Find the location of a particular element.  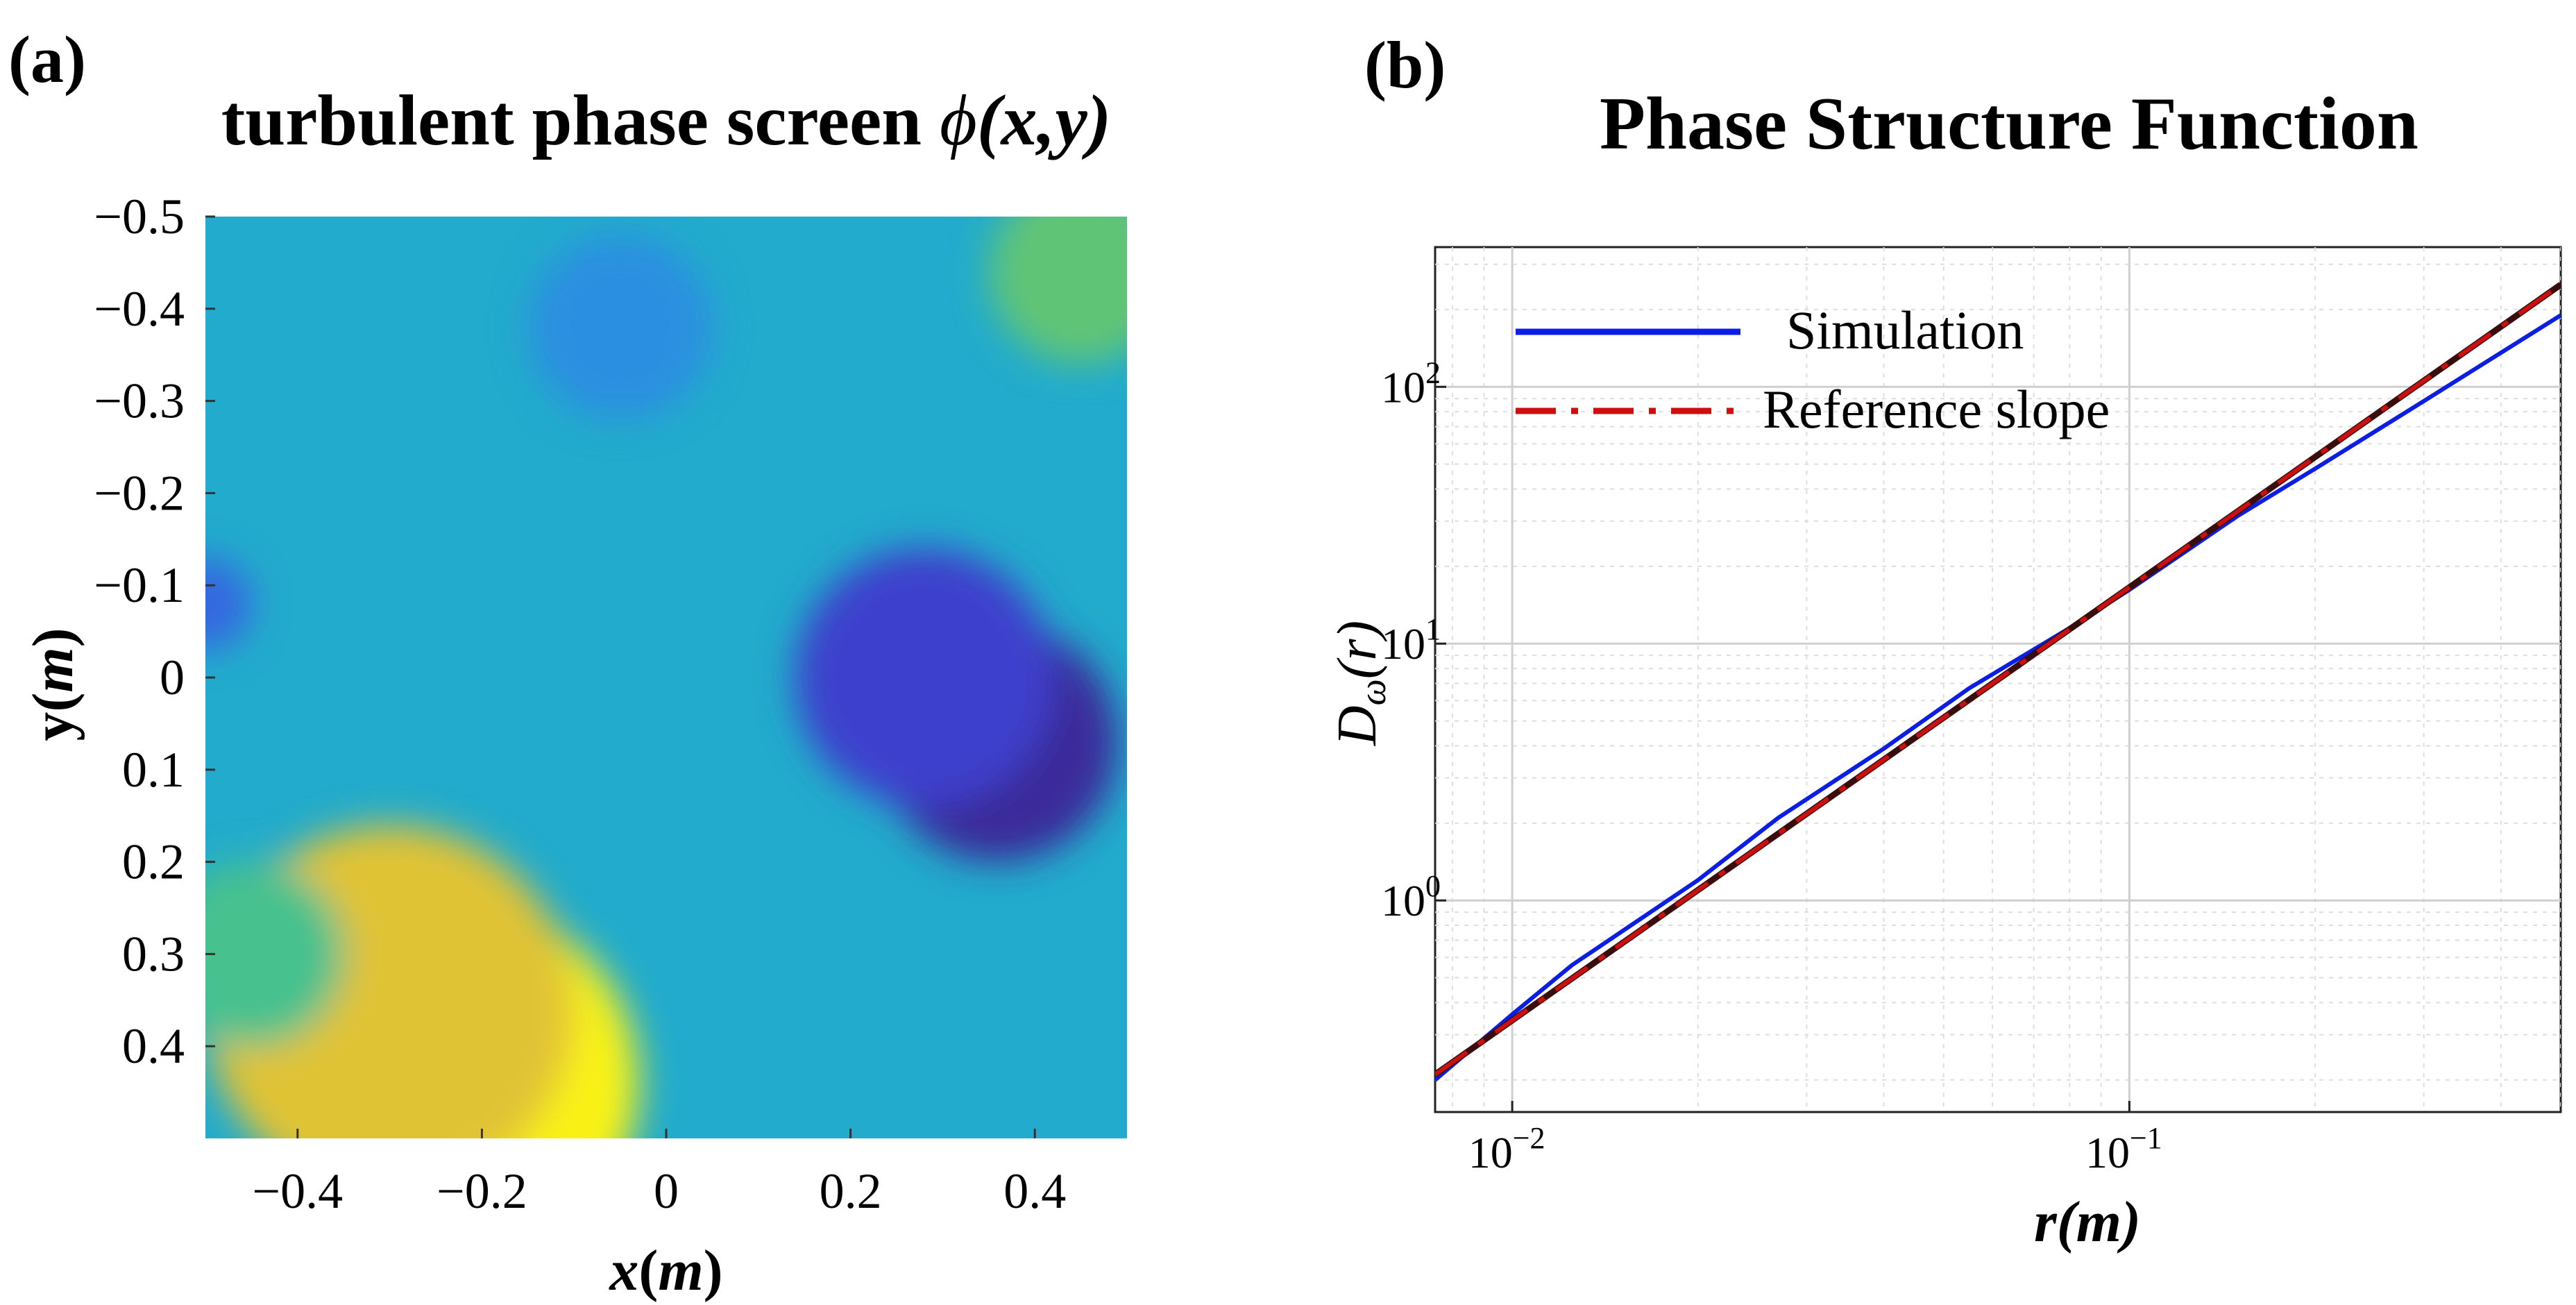

y-axis-ticks-a: −0.5 −0.4 −0.3 −0.2 −0.1 0 0.1 0.2 0.3 0.4 is located at coordinates (154, 631).